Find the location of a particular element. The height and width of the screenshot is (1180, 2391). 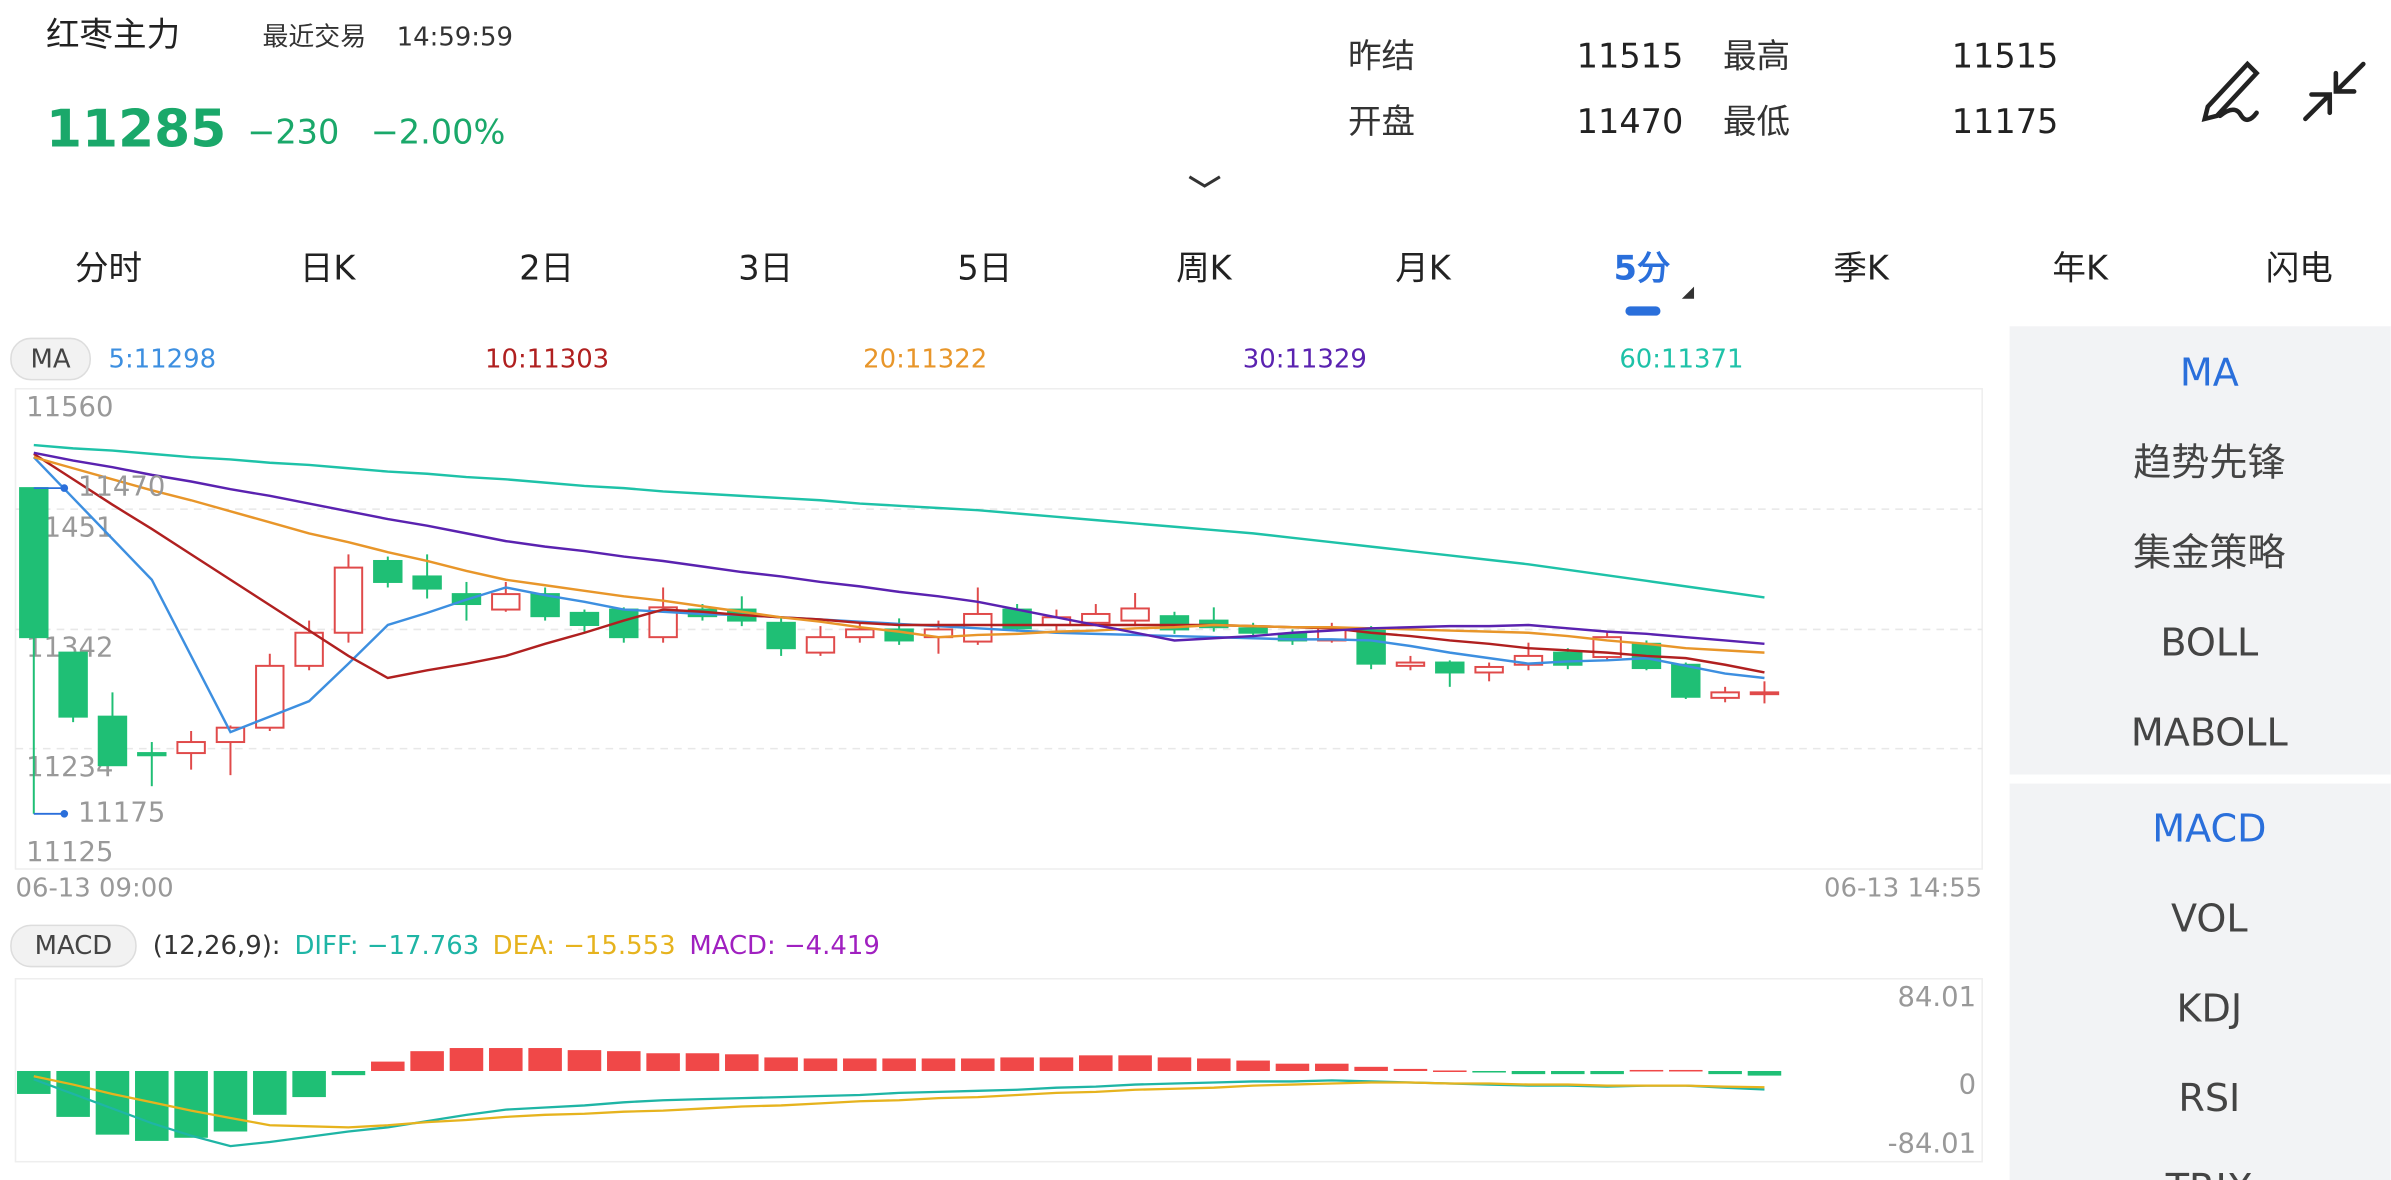

ma-badge is located at coordinates (50, 359).